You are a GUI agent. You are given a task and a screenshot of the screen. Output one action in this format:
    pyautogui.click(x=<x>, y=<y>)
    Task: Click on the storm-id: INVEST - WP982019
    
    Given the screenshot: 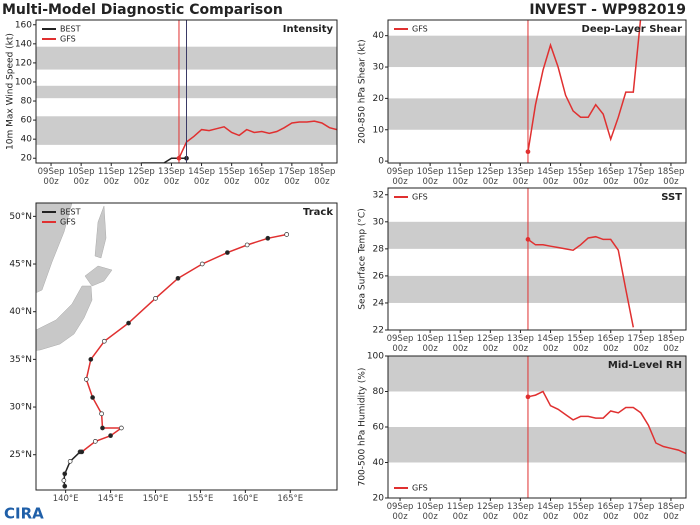 What is the action you would take?
    pyautogui.click(x=607, y=10)
    